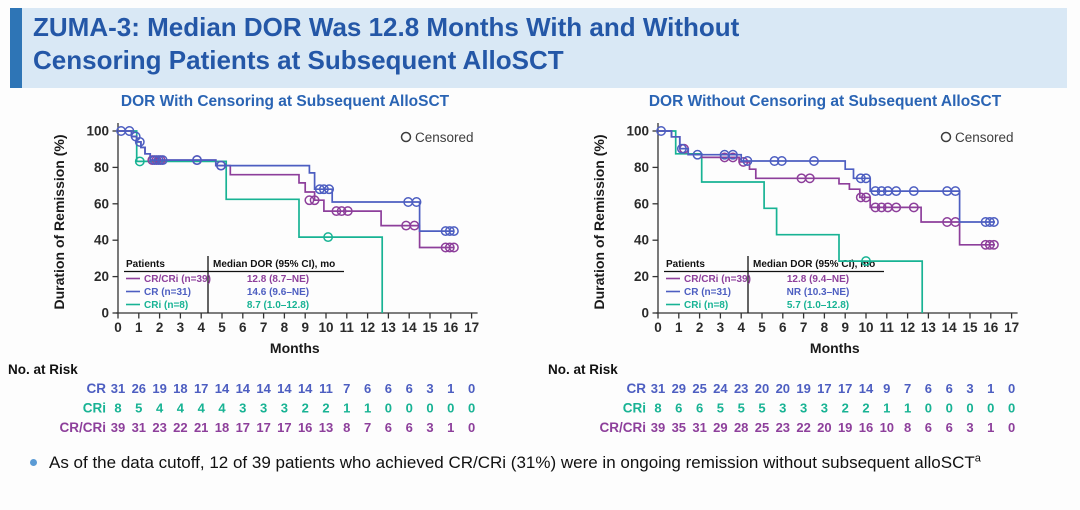  What do you see at coordinates (658, 427) in the screenshot?
I see `risk-value: 39` at bounding box center [658, 427].